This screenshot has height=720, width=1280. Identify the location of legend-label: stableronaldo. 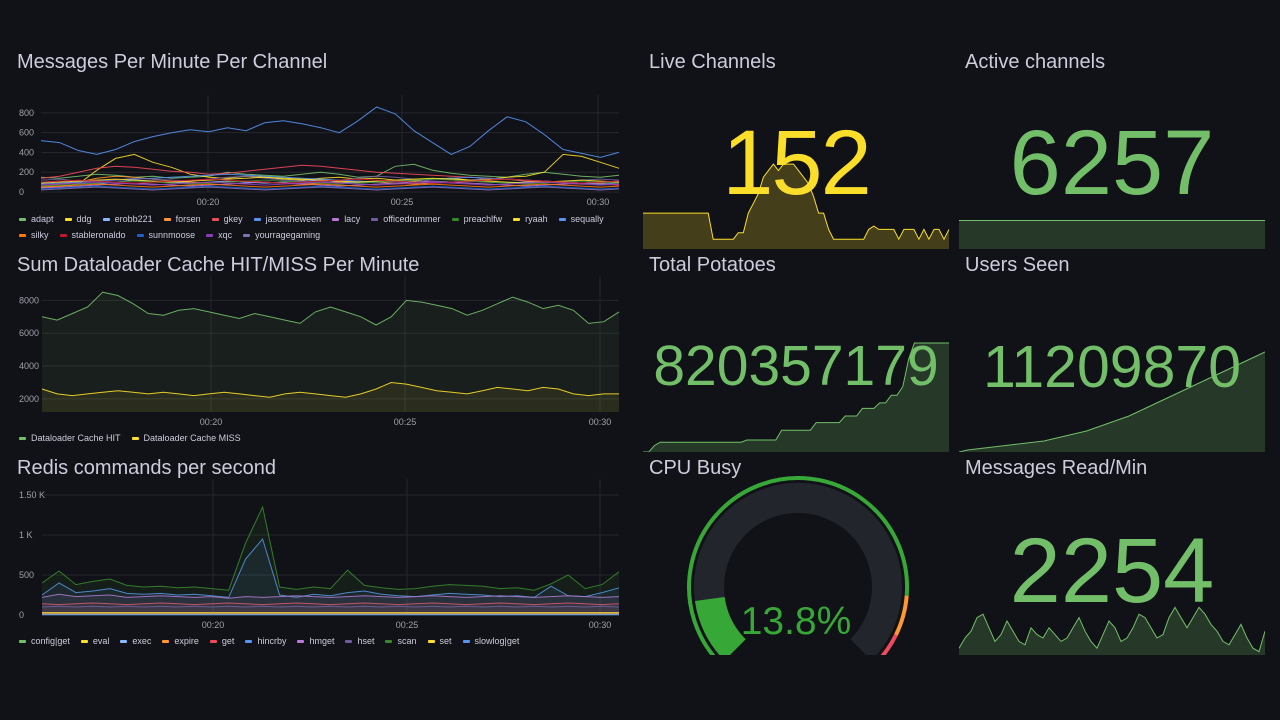
(98, 235).